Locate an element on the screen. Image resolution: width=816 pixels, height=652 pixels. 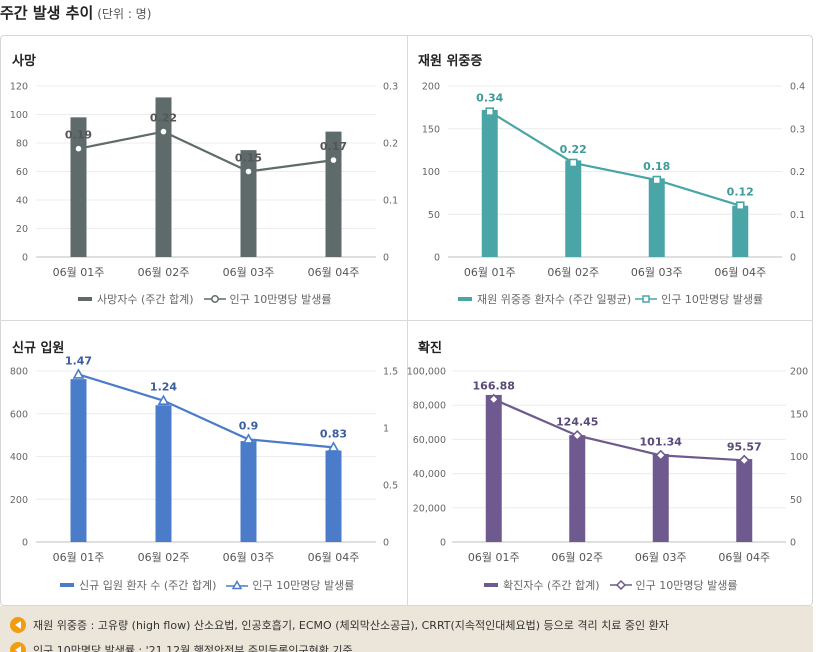
left-axis-tick-label: 100 is located at coordinates (19, 115).